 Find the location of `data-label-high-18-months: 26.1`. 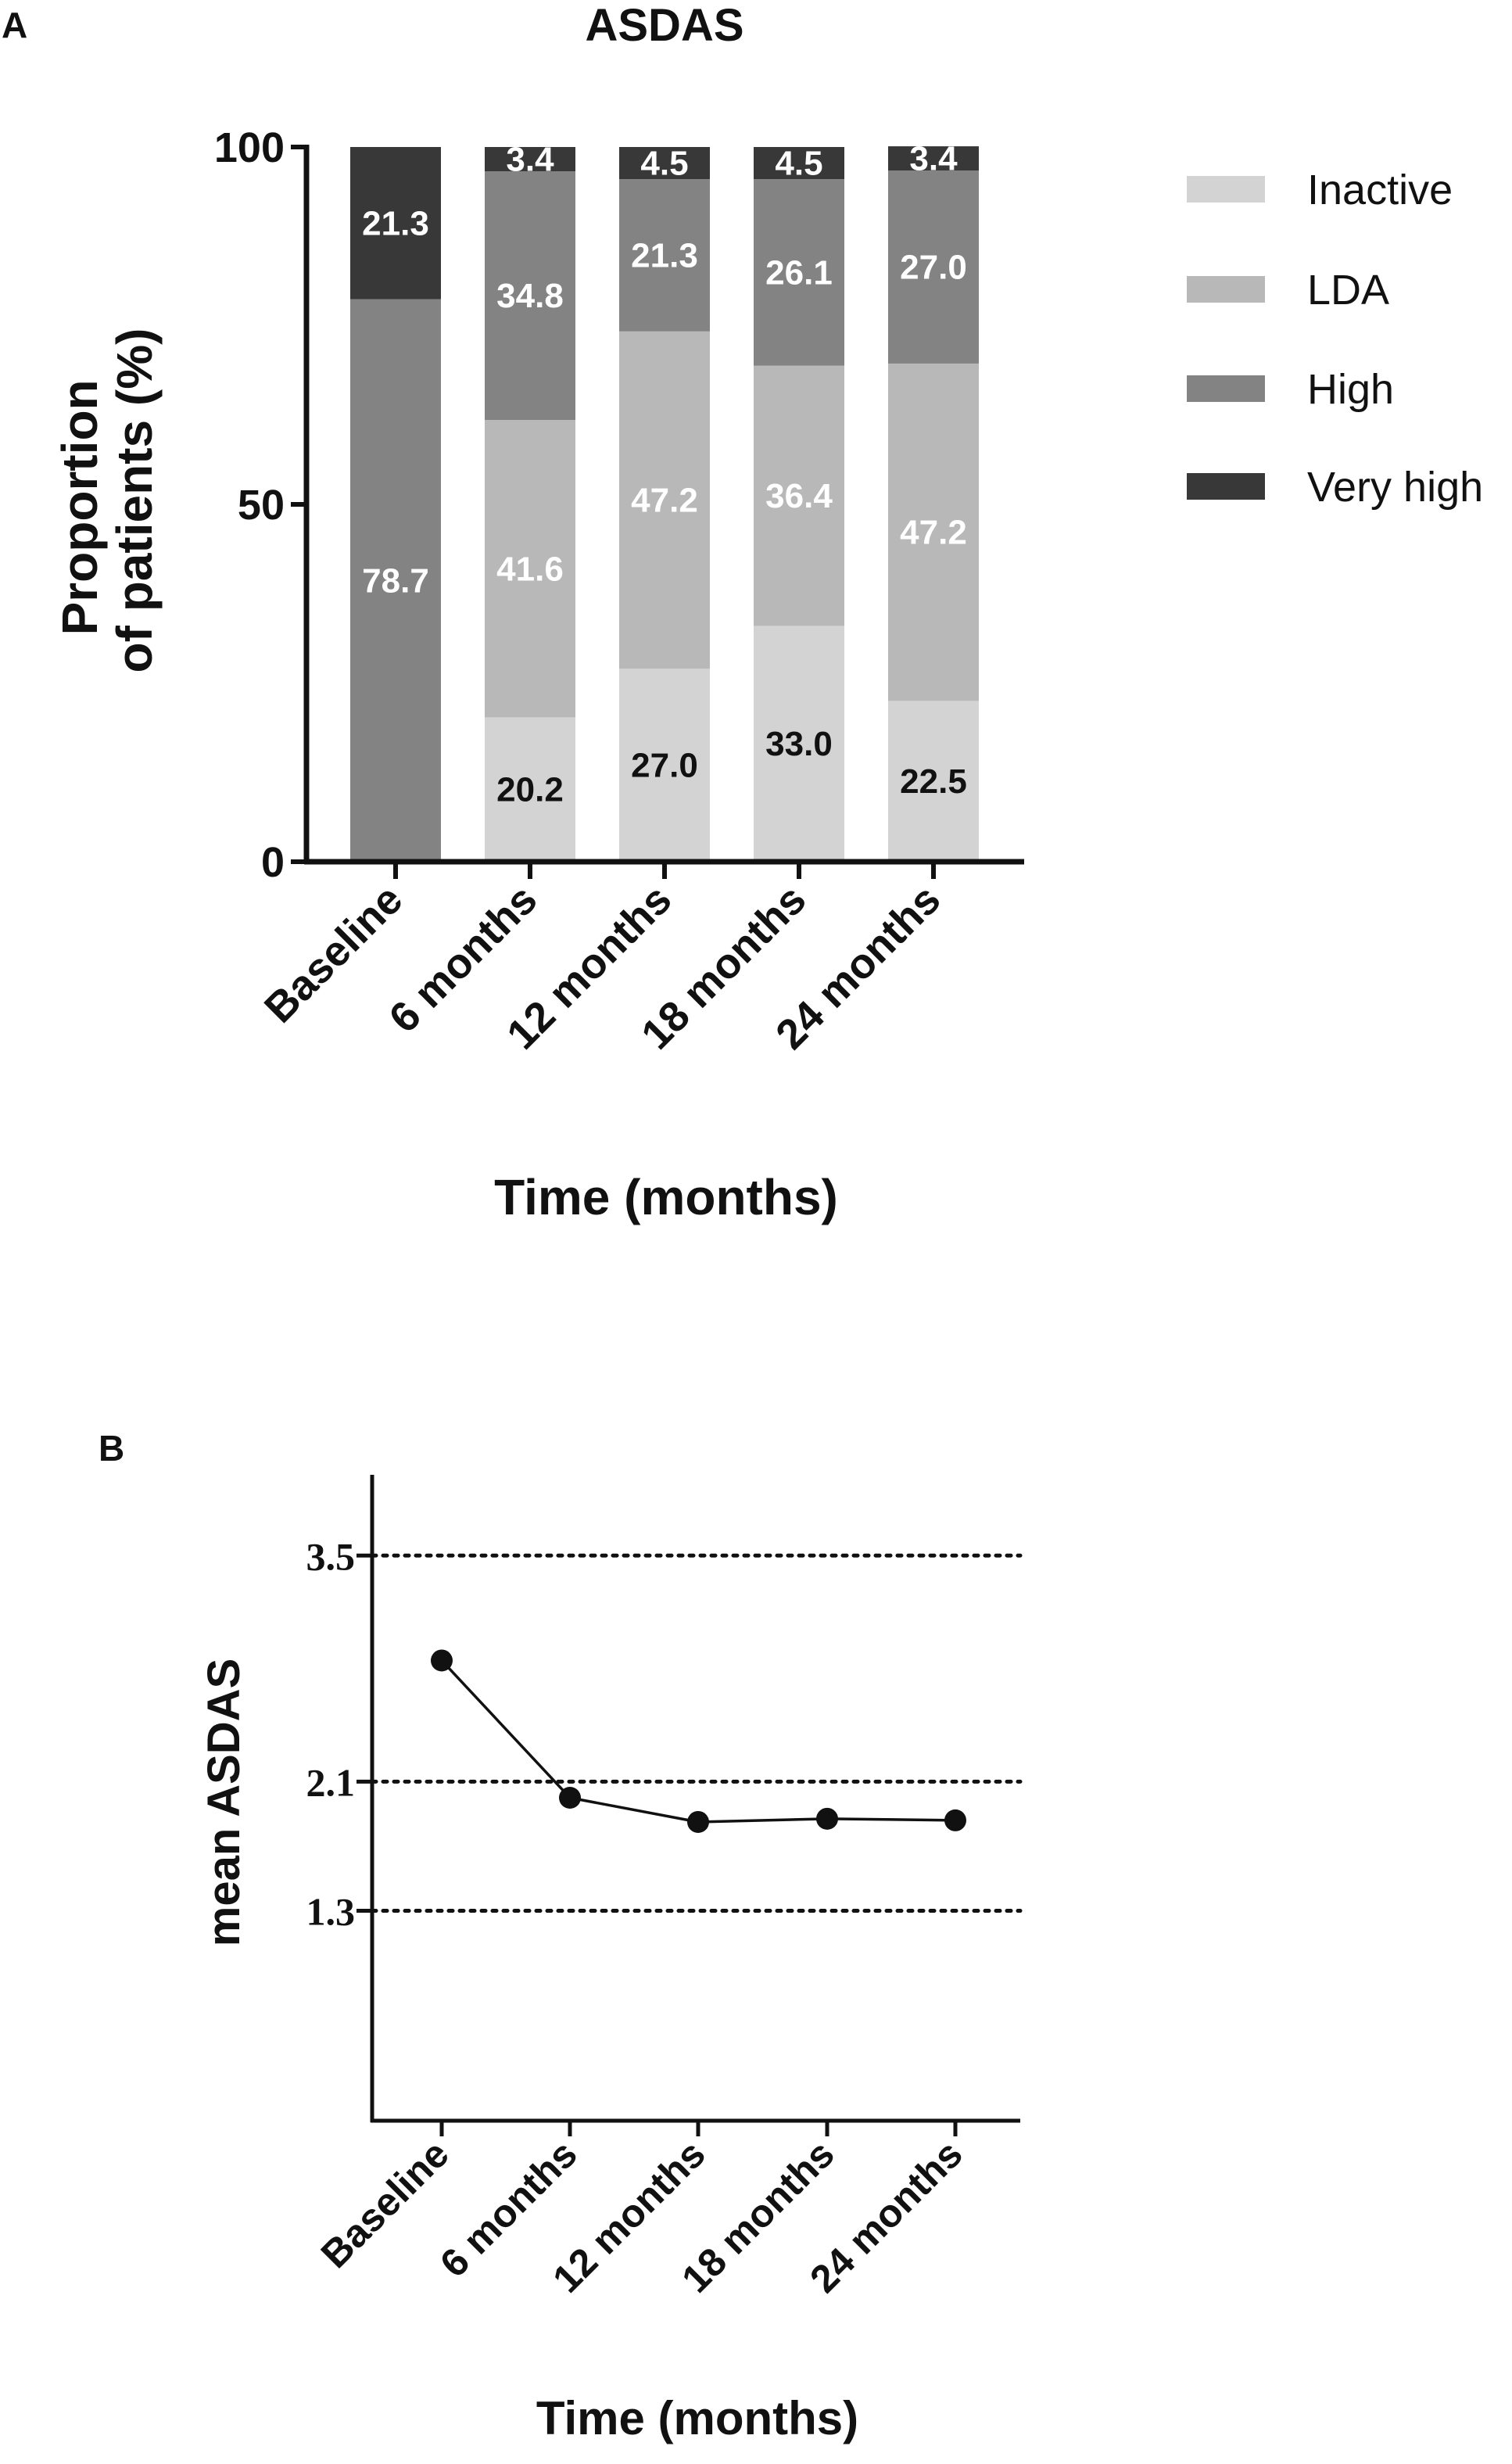

data-label-high-18-months: 26.1 is located at coordinates (799, 272).